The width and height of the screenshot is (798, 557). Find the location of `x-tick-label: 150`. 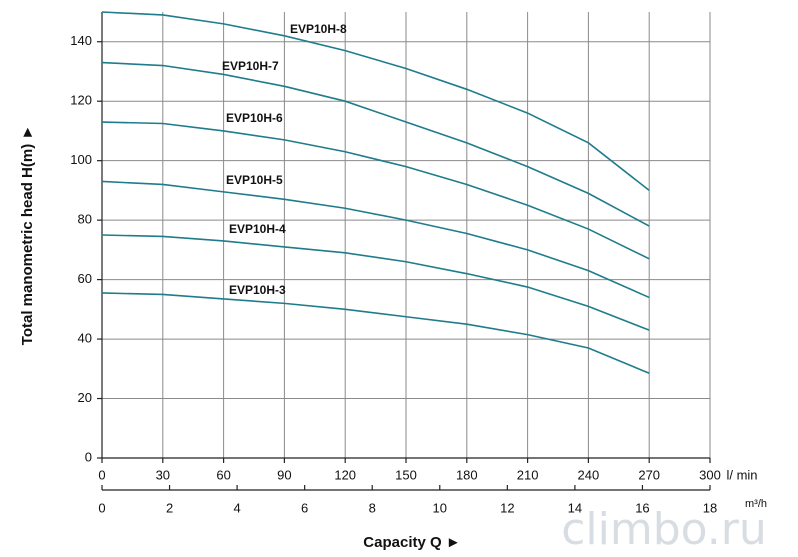

x-tick-label: 150 is located at coordinates (406, 474).